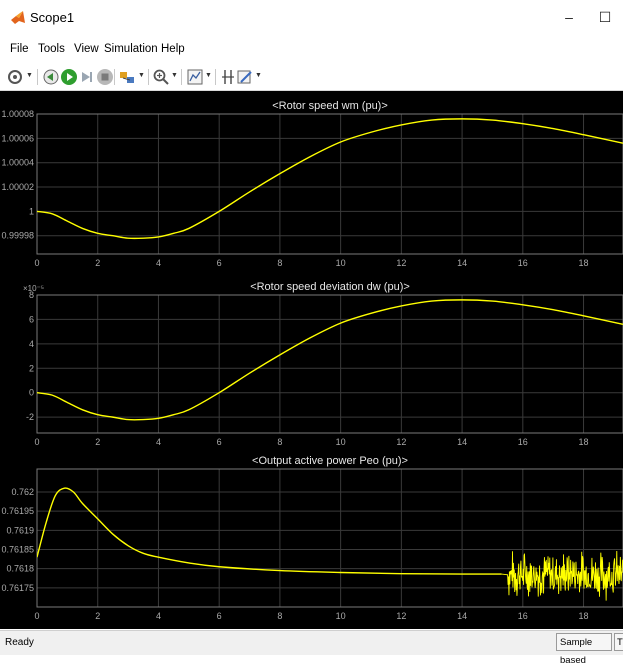 The image size is (623, 670). Describe the element at coordinates (279, 263) in the screenshot. I see `rotor-speed-xtick-label: 8` at that location.